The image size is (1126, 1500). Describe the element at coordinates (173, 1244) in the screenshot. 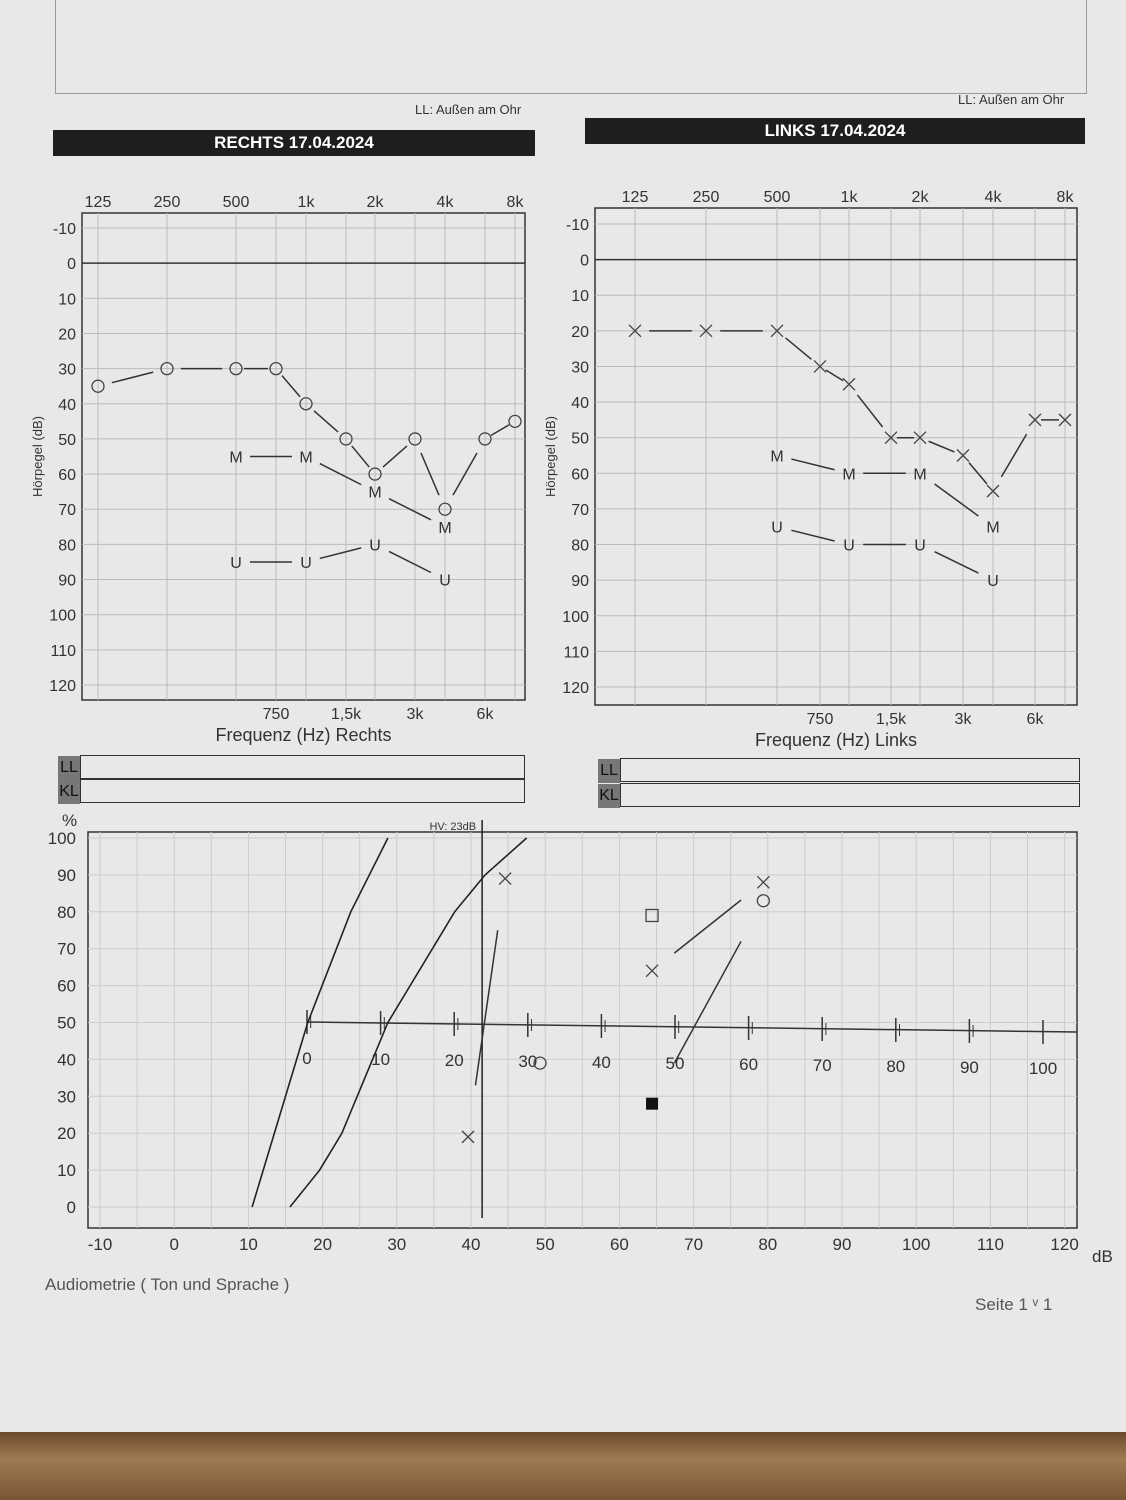

I see `speech-x-tick: 0` at that location.